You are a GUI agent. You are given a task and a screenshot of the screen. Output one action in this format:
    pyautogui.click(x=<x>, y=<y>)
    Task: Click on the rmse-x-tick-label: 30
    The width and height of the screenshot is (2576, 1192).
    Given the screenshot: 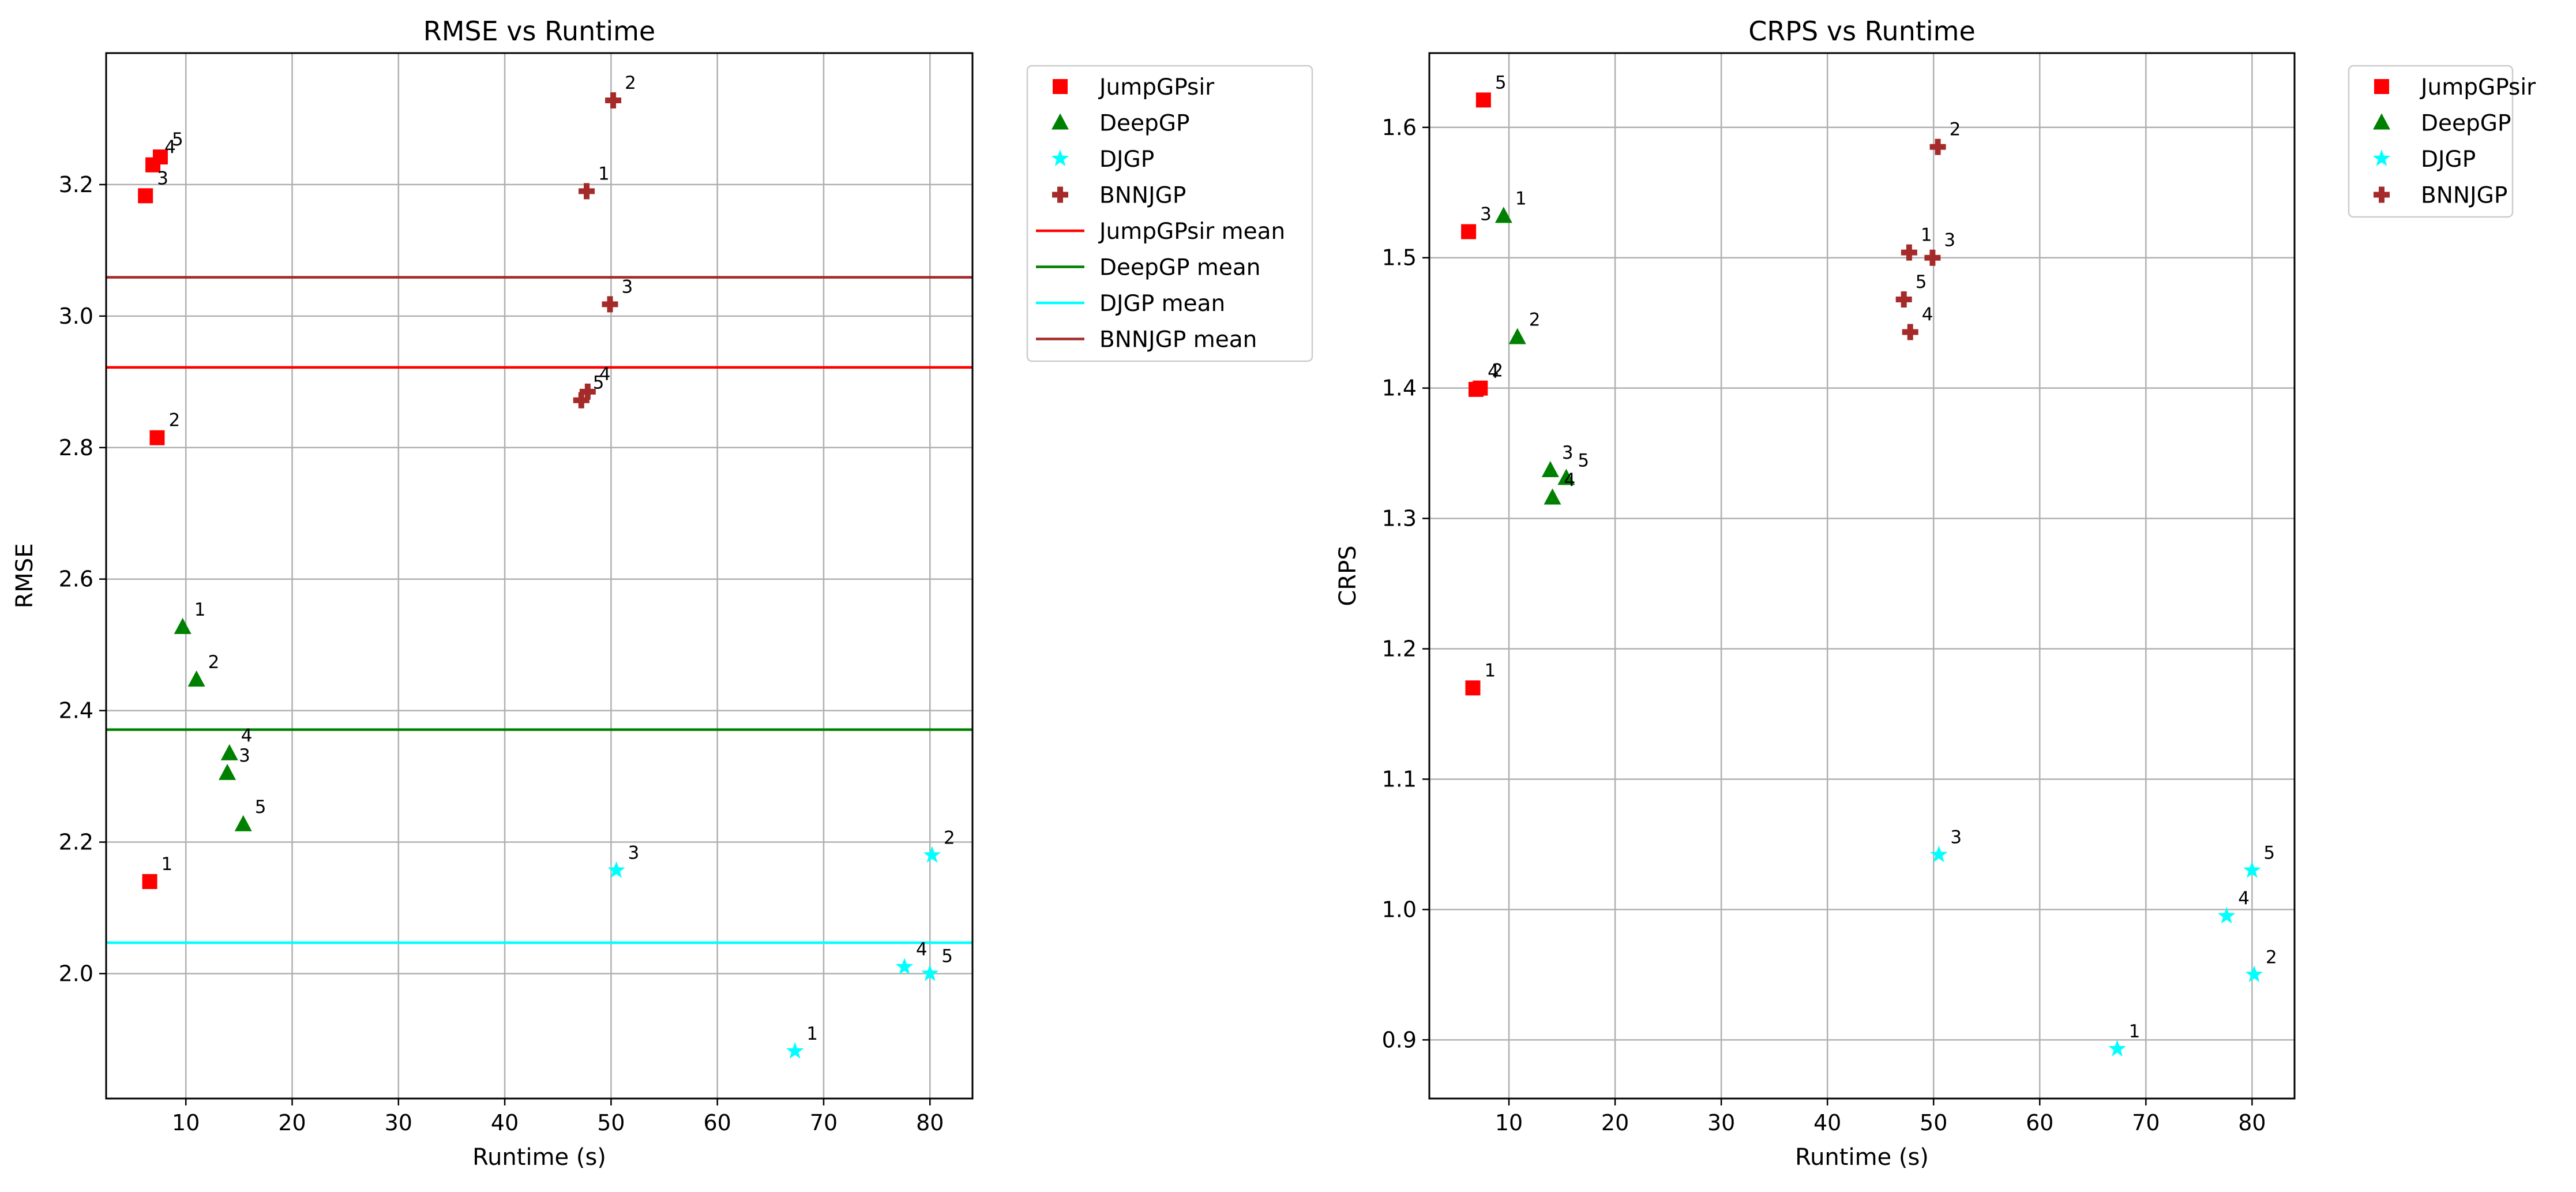 What is the action you would take?
    pyautogui.click(x=398, y=1122)
    